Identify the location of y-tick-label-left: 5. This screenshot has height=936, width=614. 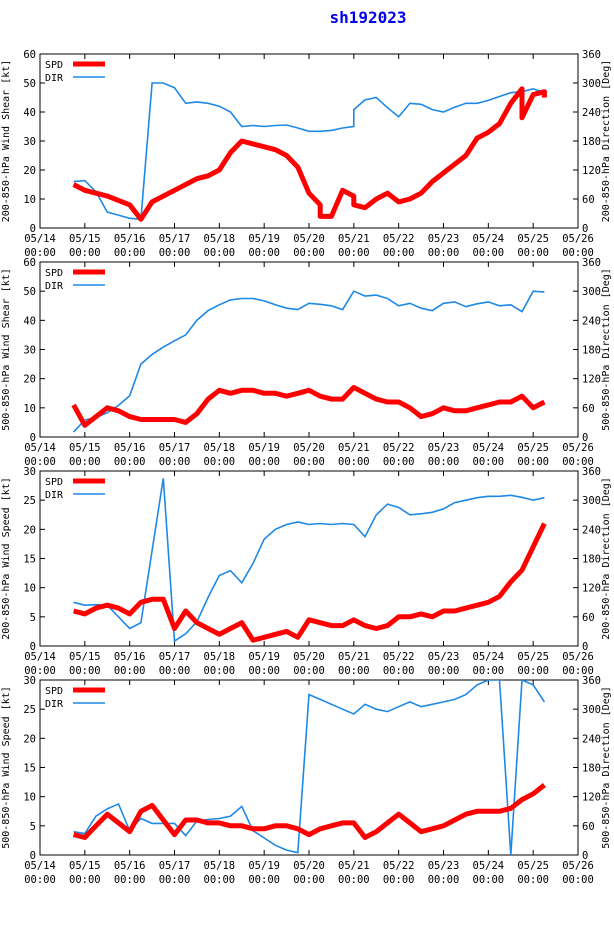
(33, 827).